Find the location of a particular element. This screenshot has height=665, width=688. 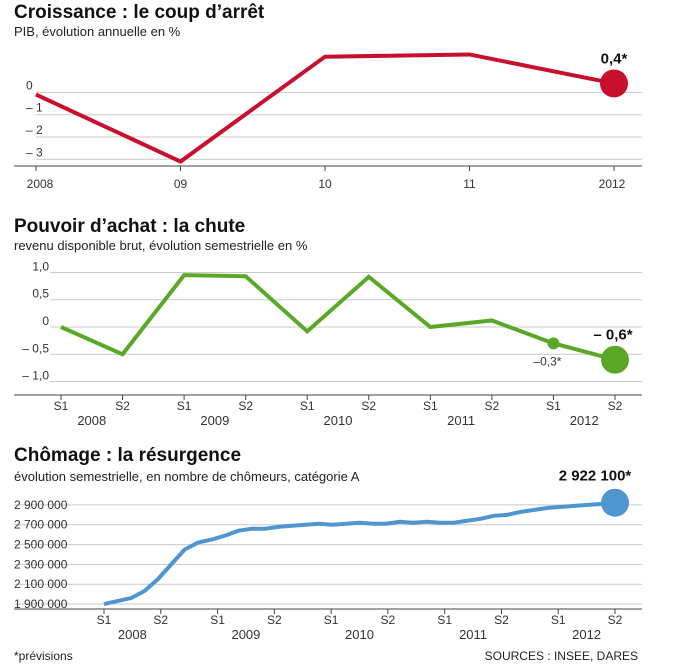

x-tick-label: 09 is located at coordinates (181, 184).